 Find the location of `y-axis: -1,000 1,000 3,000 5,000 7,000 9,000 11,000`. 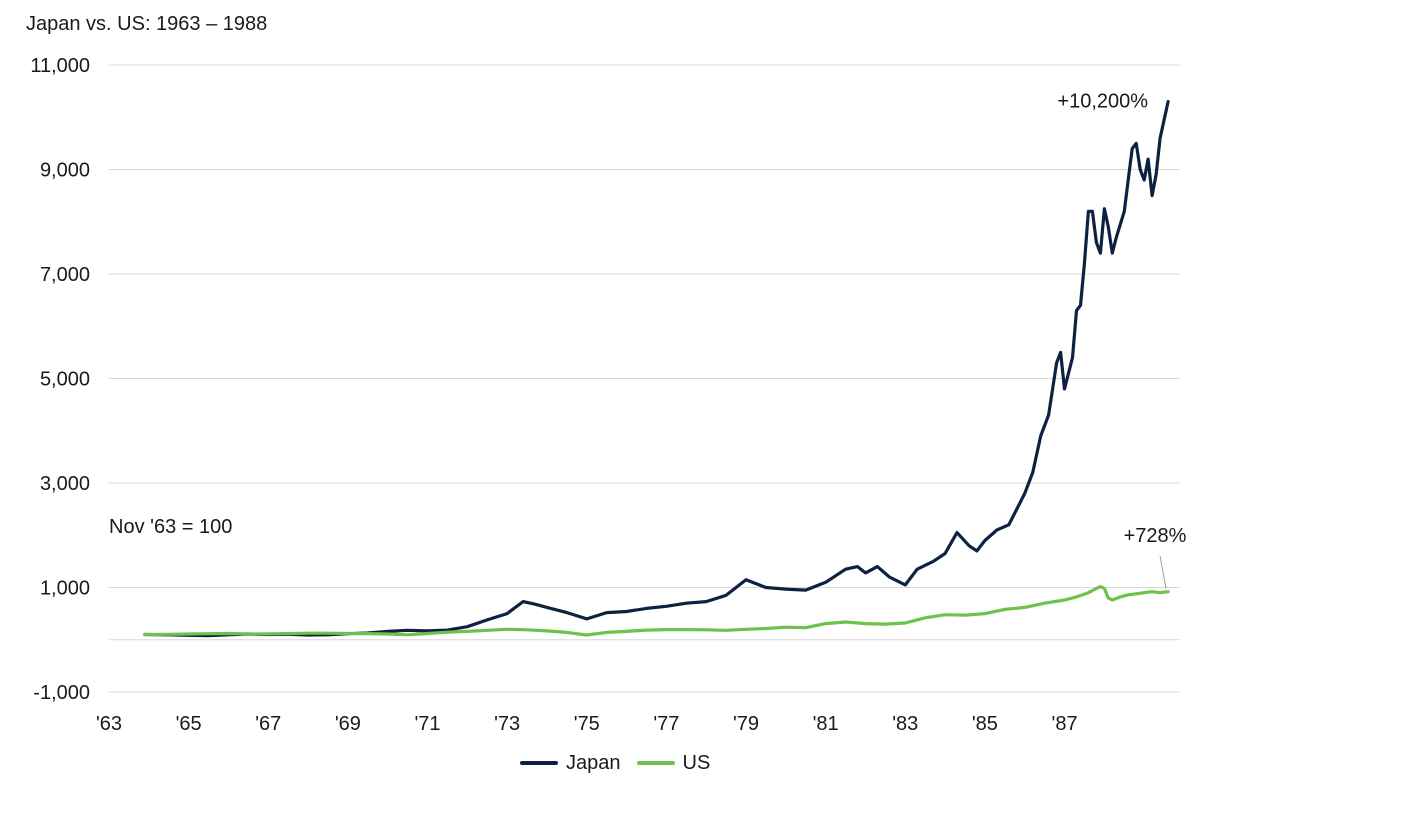

y-axis: -1,000 1,000 3,000 5,000 7,000 9,000 11,000 is located at coordinates (60, 379).